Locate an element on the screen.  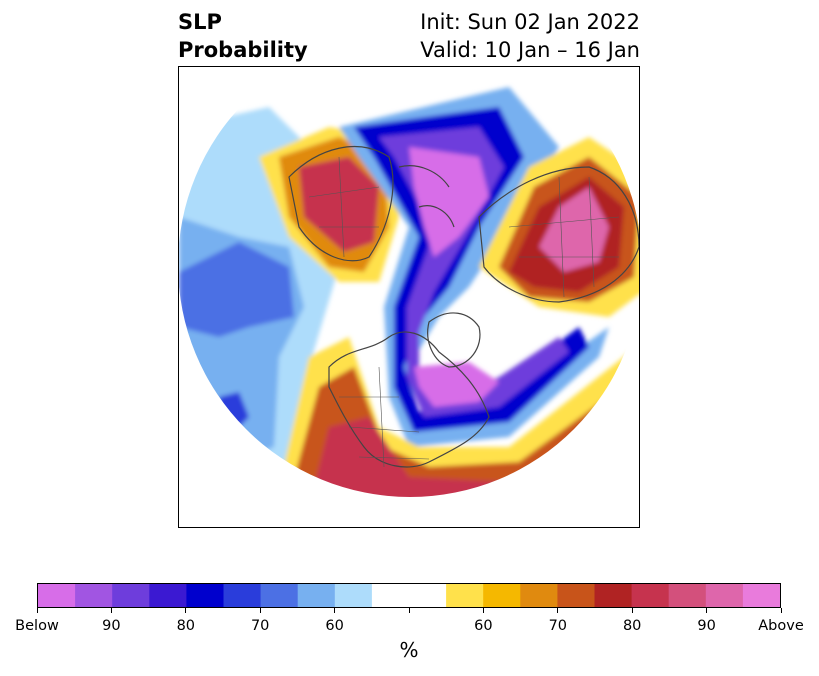
eurasia-high-core is located at coordinates (574, 229).